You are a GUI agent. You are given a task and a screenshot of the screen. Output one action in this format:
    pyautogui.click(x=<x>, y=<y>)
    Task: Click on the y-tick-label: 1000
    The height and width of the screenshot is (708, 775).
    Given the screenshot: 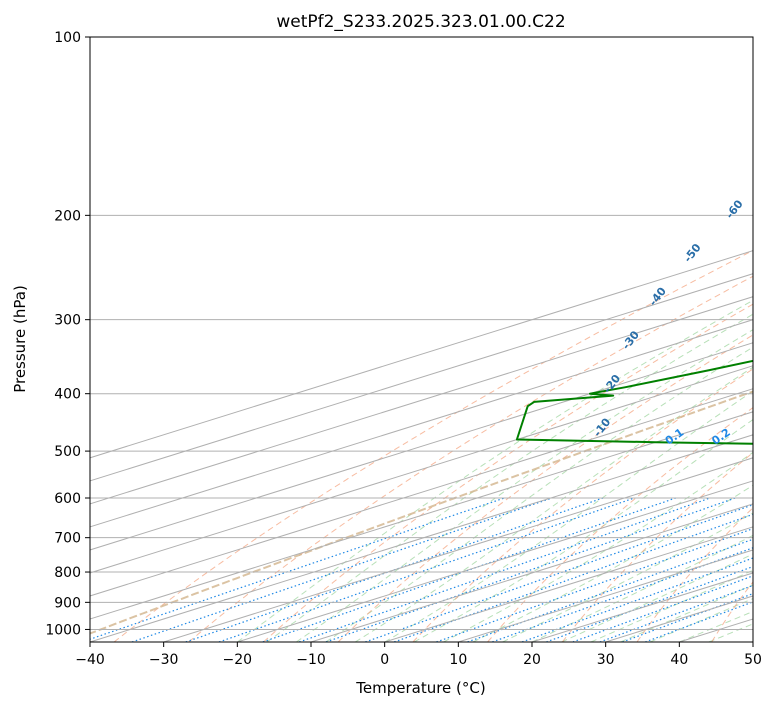 What is the action you would take?
    pyautogui.click(x=63, y=630)
    